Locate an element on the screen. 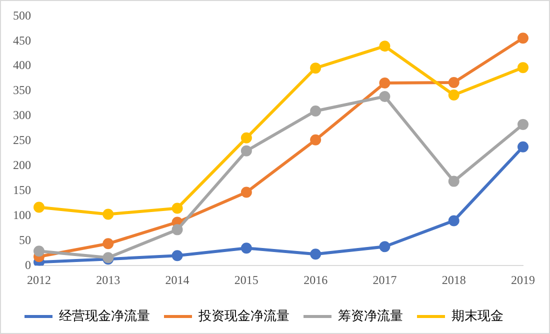 The height and width of the screenshot is (334, 550). y-tick-label: 500 is located at coordinates (22, 15).